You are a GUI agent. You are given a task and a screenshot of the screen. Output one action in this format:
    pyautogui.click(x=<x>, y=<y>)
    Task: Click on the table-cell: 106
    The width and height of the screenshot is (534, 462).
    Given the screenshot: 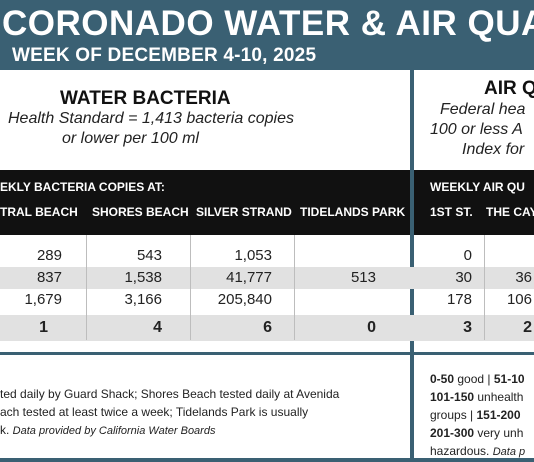 What is the action you would take?
    pyautogui.click(x=519, y=299)
    